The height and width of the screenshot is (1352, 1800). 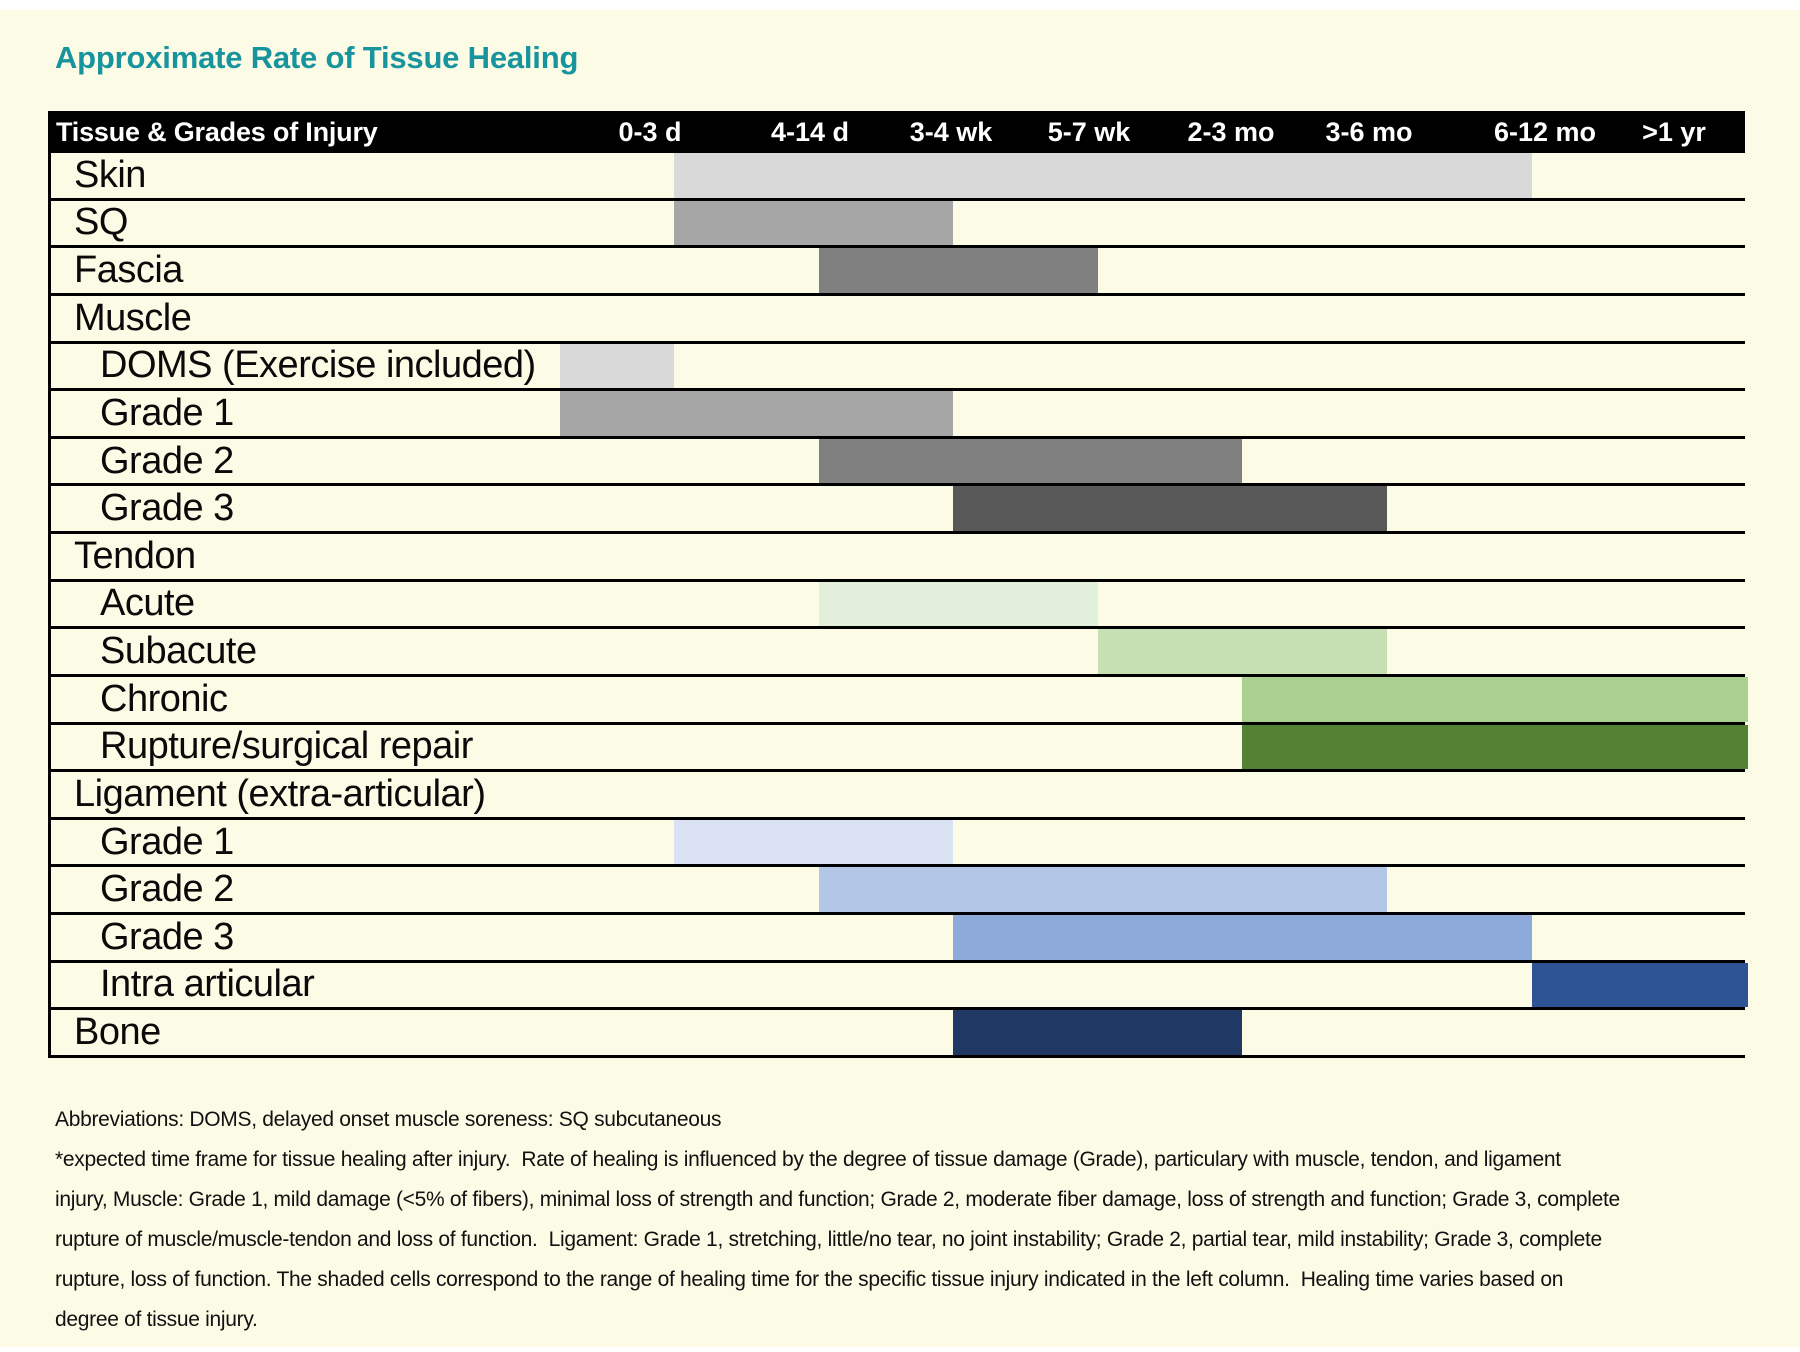 I want to click on row-label: SQ, so click(x=101, y=222).